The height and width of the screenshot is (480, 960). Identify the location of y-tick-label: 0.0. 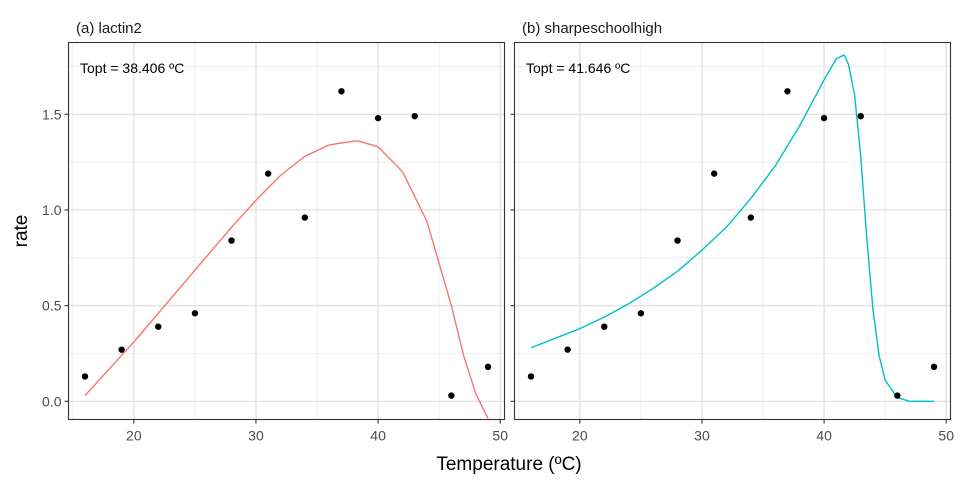
(52, 401).